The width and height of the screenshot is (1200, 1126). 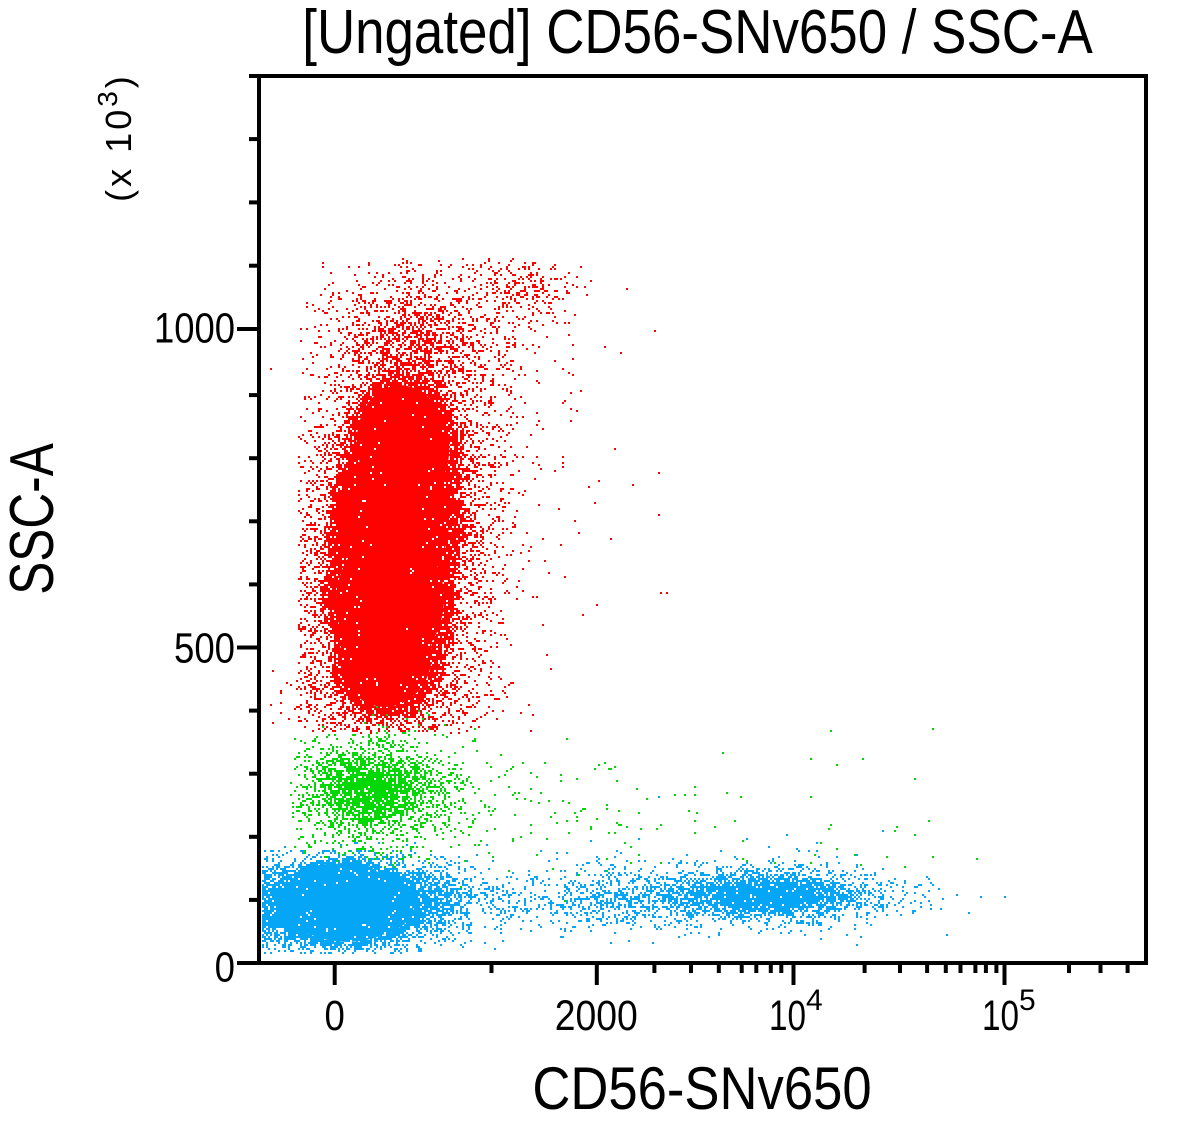 What do you see at coordinates (1027, 1000) in the screenshot?
I see `svg-text: 5` at bounding box center [1027, 1000].